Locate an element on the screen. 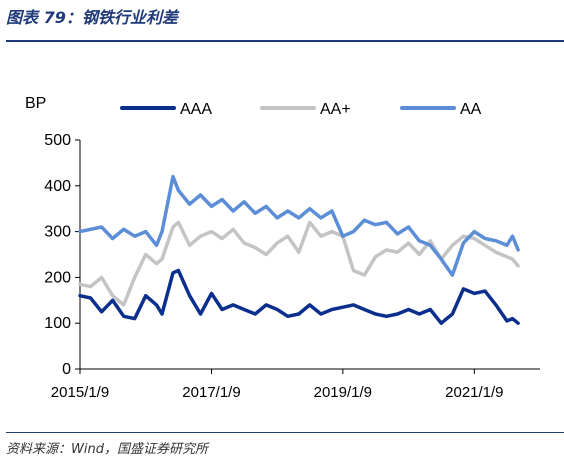  series-line-aa-plus is located at coordinates (299, 263).